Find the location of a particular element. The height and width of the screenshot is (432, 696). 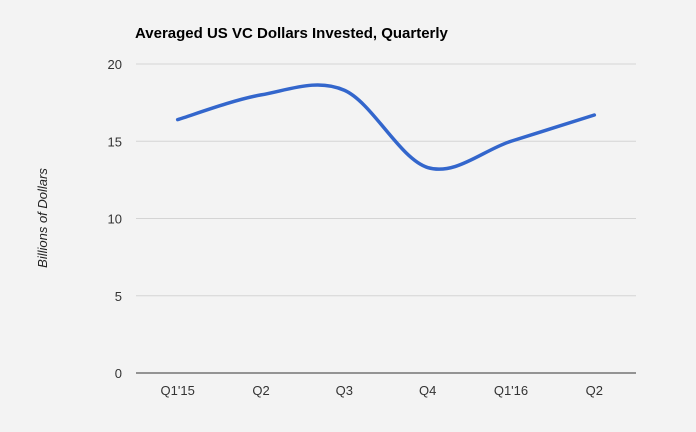

x-tick-label: Q3 is located at coordinates (344, 390).